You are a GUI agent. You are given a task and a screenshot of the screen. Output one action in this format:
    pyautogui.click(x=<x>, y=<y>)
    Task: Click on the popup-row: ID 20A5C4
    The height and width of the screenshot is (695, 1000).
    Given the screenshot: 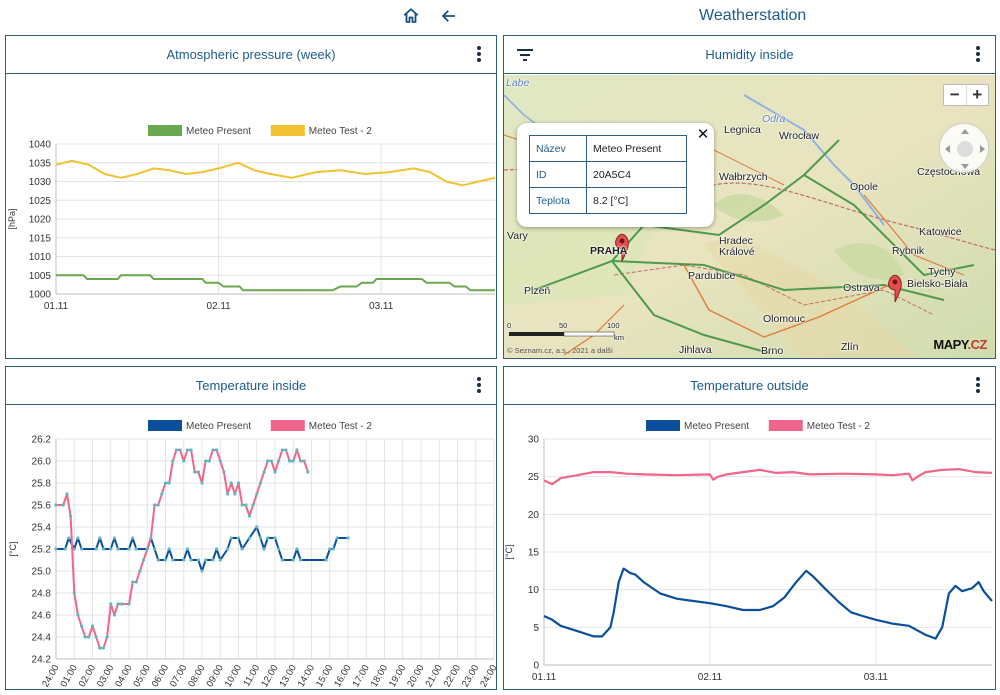 What is the action you would take?
    pyautogui.click(x=608, y=174)
    